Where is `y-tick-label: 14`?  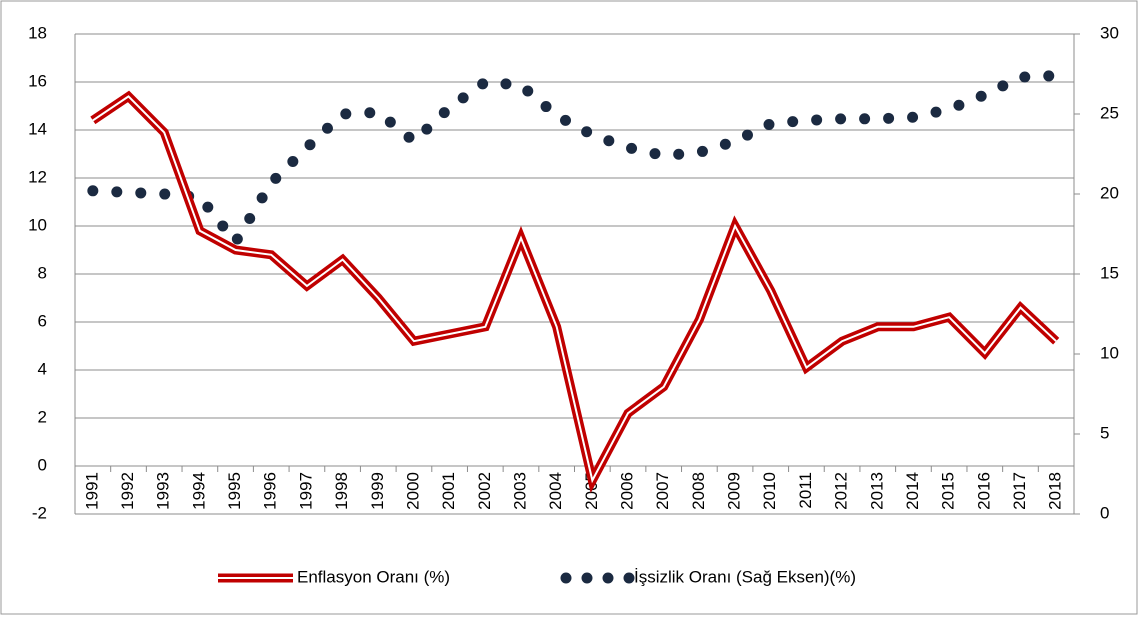
y-tick-label: 14 is located at coordinates (37, 128).